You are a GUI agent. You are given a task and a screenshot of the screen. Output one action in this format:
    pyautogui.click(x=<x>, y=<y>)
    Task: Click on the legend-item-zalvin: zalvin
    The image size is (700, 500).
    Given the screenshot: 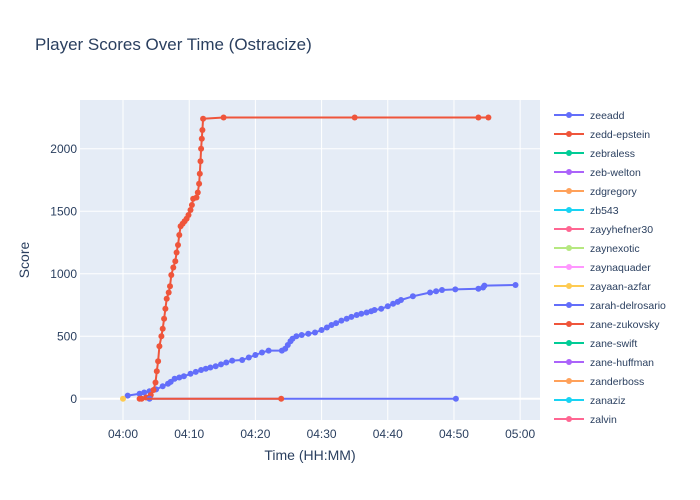 What is the action you would take?
    pyautogui.click(x=585, y=420)
    